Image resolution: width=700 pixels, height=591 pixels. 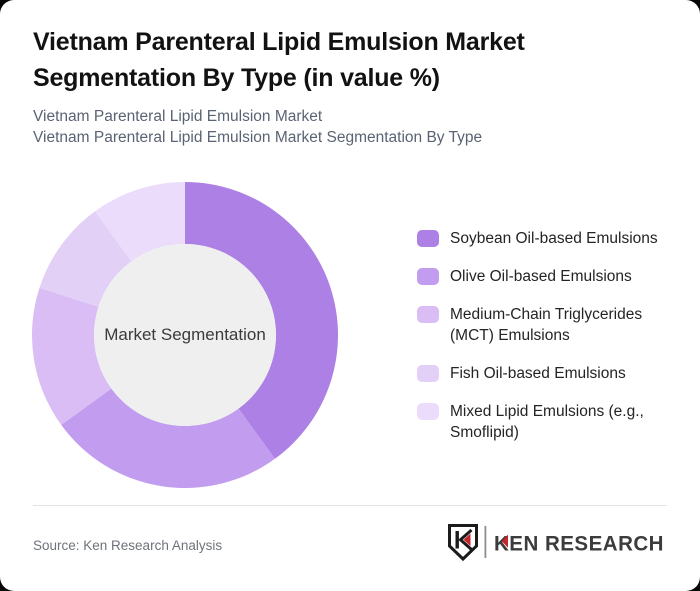 I want to click on subtitle-line: Vietnam Parenteral Lipid Emulsion Market, so click(x=178, y=116).